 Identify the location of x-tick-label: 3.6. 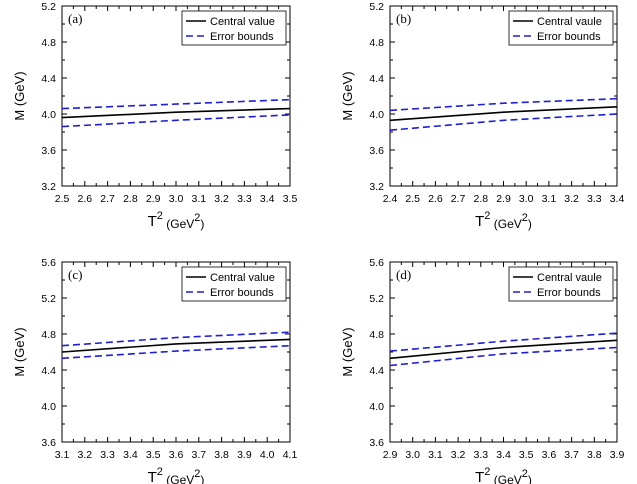
(549, 455).